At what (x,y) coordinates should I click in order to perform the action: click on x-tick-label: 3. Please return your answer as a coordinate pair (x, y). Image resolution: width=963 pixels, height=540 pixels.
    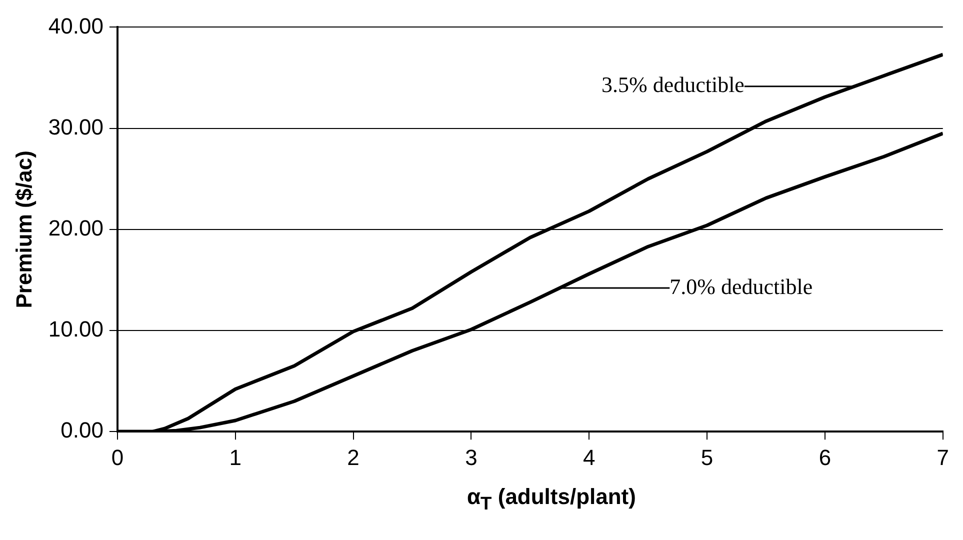
    Looking at the image, I should click on (471, 457).